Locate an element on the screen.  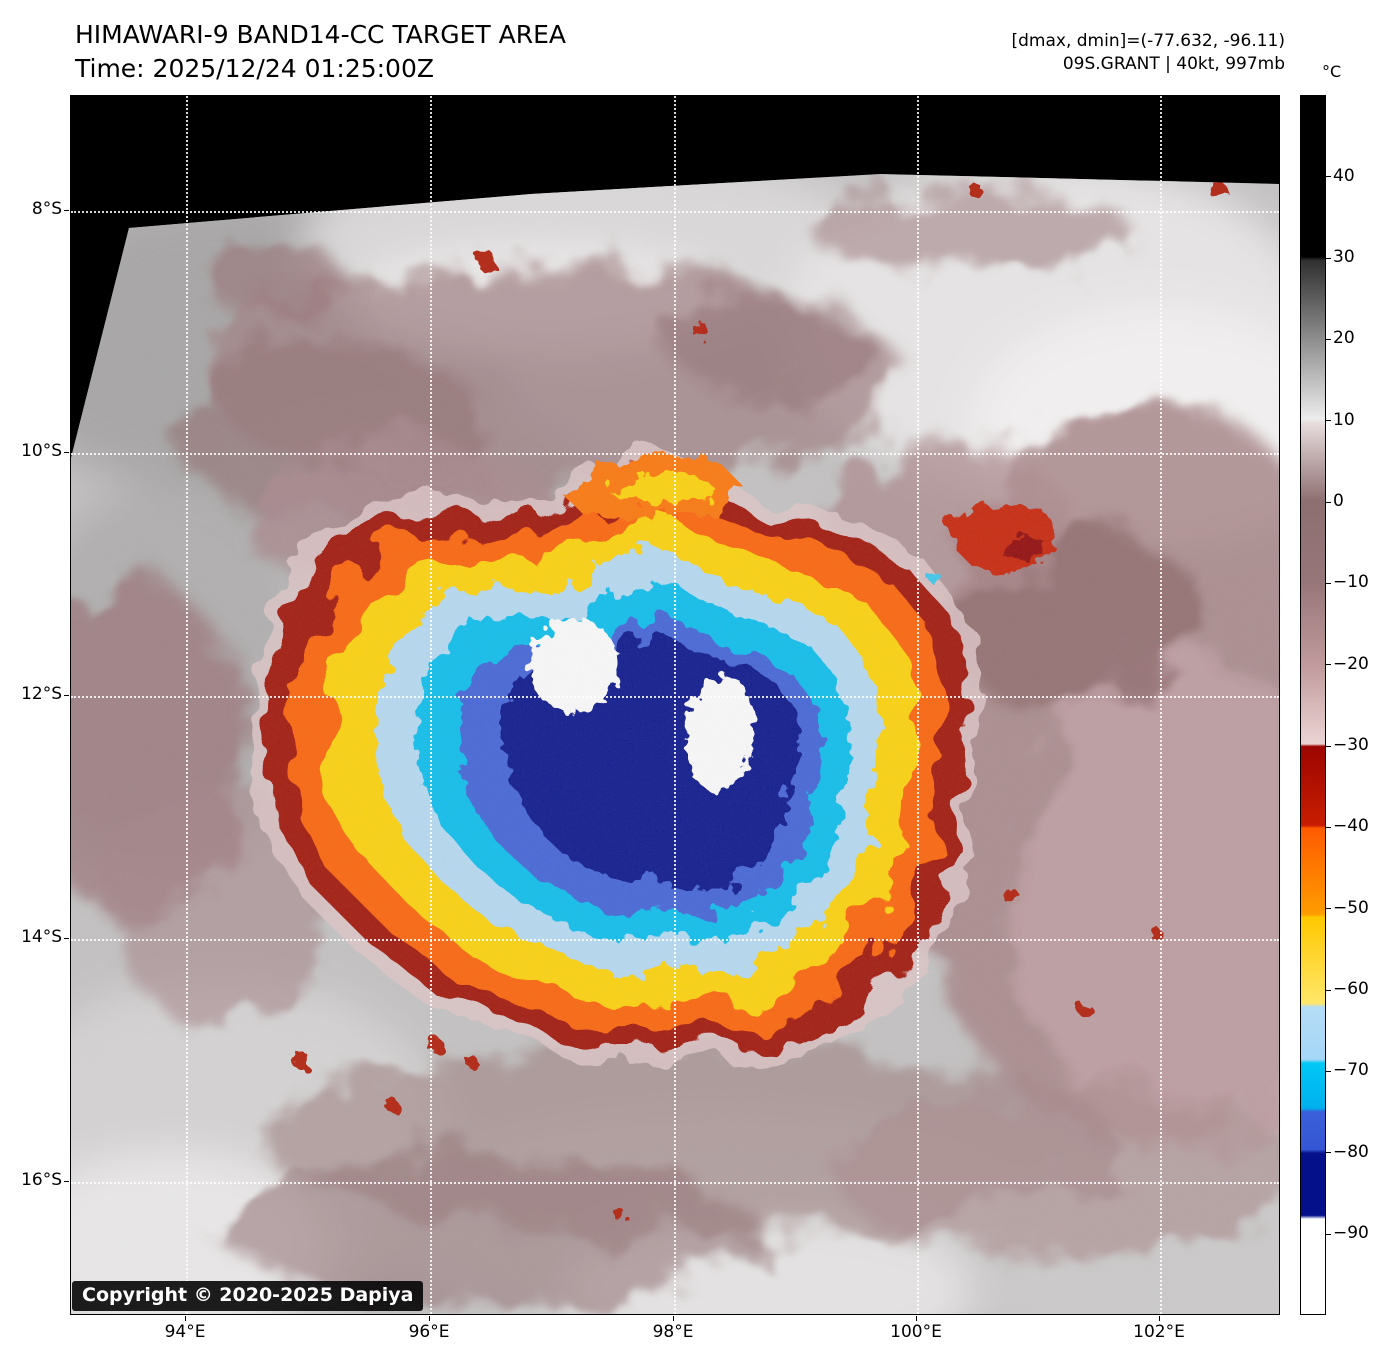
gridline-14s is located at coordinates (675, 940).